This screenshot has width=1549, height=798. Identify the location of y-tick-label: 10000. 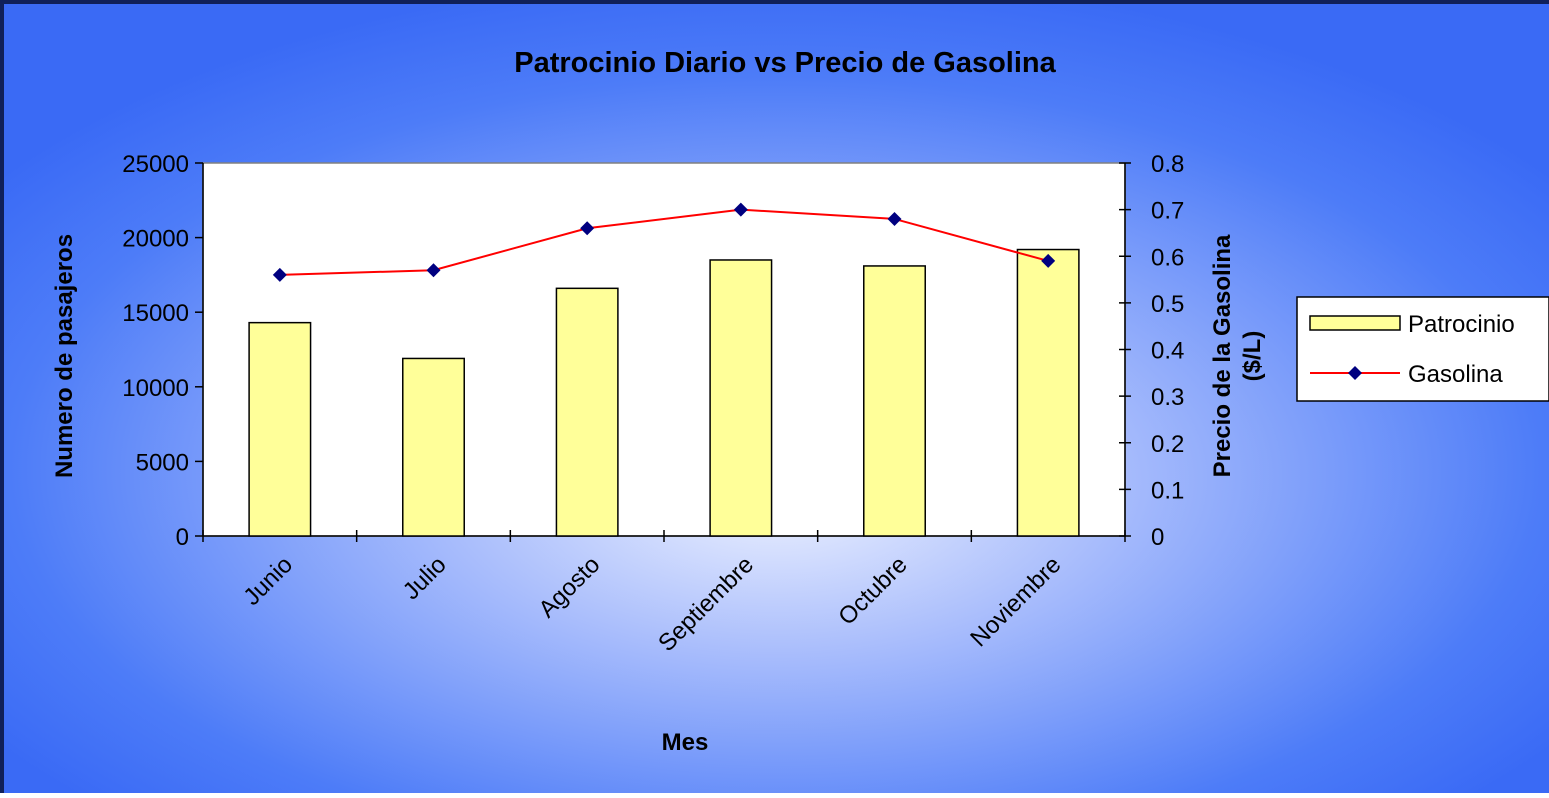
(155, 388).